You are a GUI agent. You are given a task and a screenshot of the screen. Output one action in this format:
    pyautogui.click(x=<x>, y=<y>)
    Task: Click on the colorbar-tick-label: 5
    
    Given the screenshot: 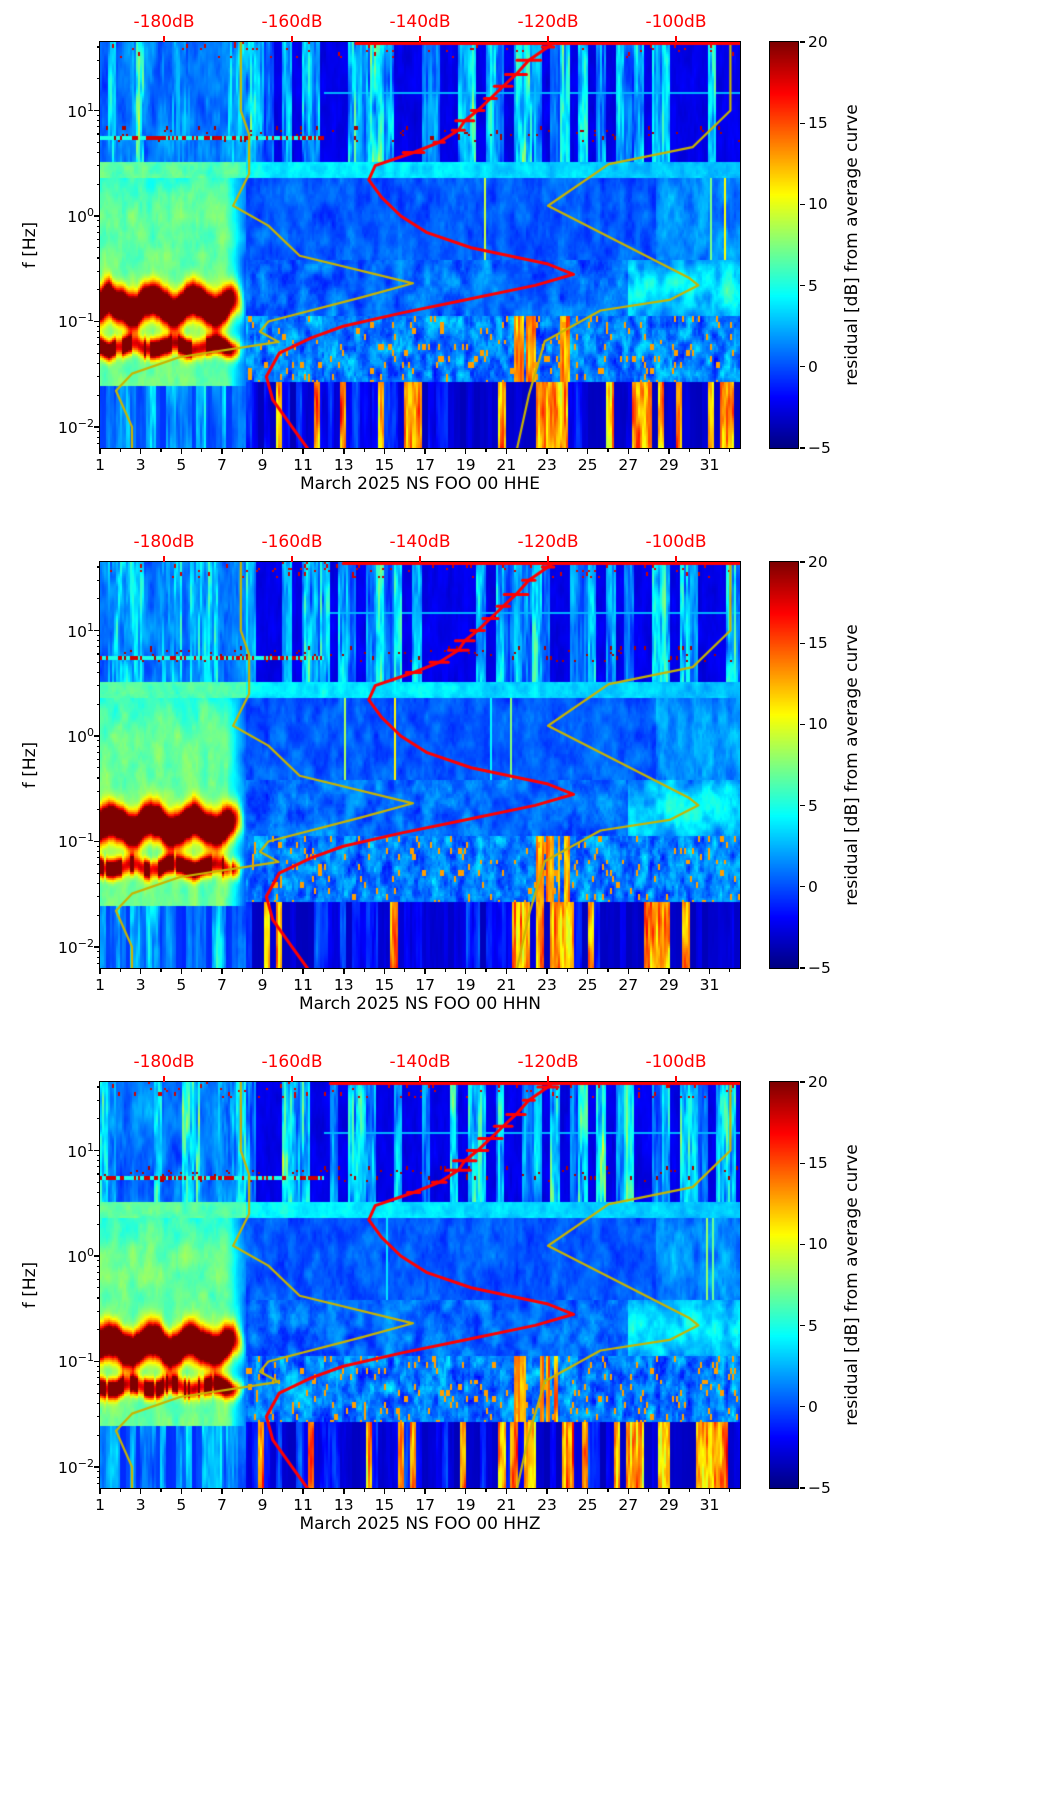 What is the action you would take?
    pyautogui.click(x=813, y=805)
    